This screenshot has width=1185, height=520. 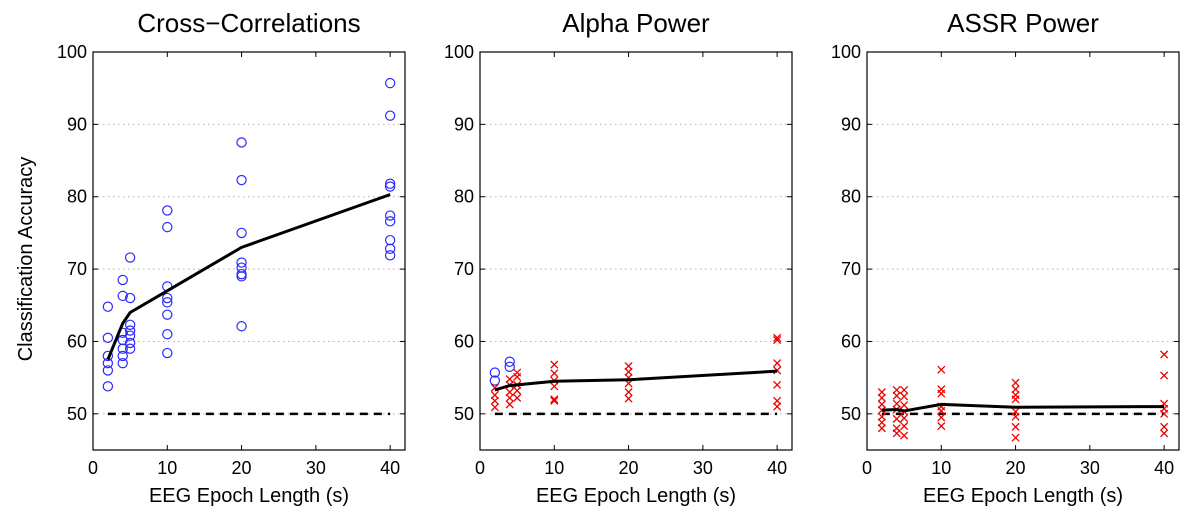 What do you see at coordinates (464, 124) in the screenshot?
I see `y-tick-label: 90` at bounding box center [464, 124].